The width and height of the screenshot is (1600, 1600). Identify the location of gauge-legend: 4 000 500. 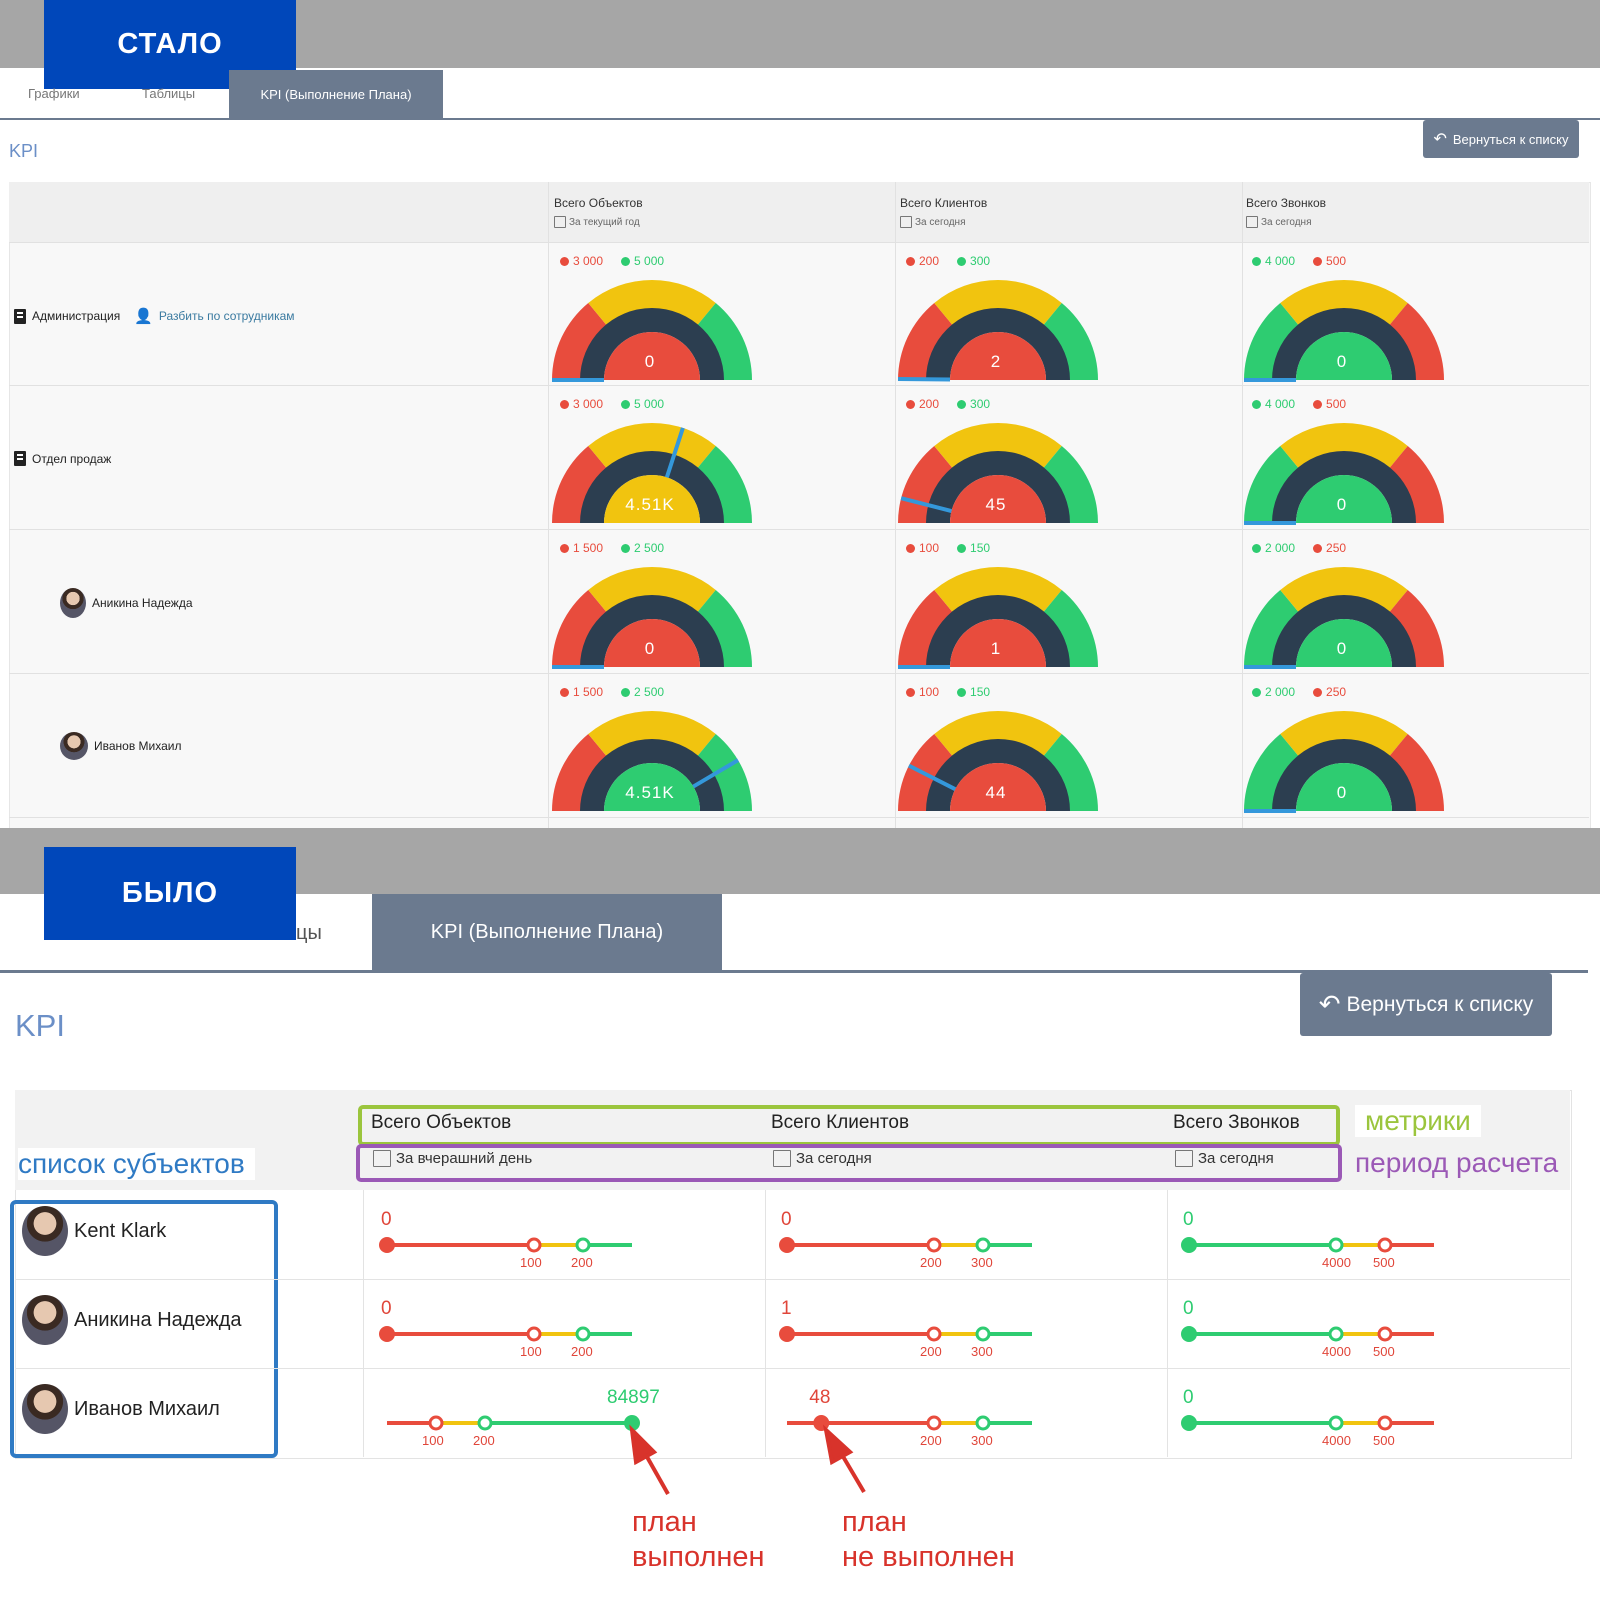
(1299, 404).